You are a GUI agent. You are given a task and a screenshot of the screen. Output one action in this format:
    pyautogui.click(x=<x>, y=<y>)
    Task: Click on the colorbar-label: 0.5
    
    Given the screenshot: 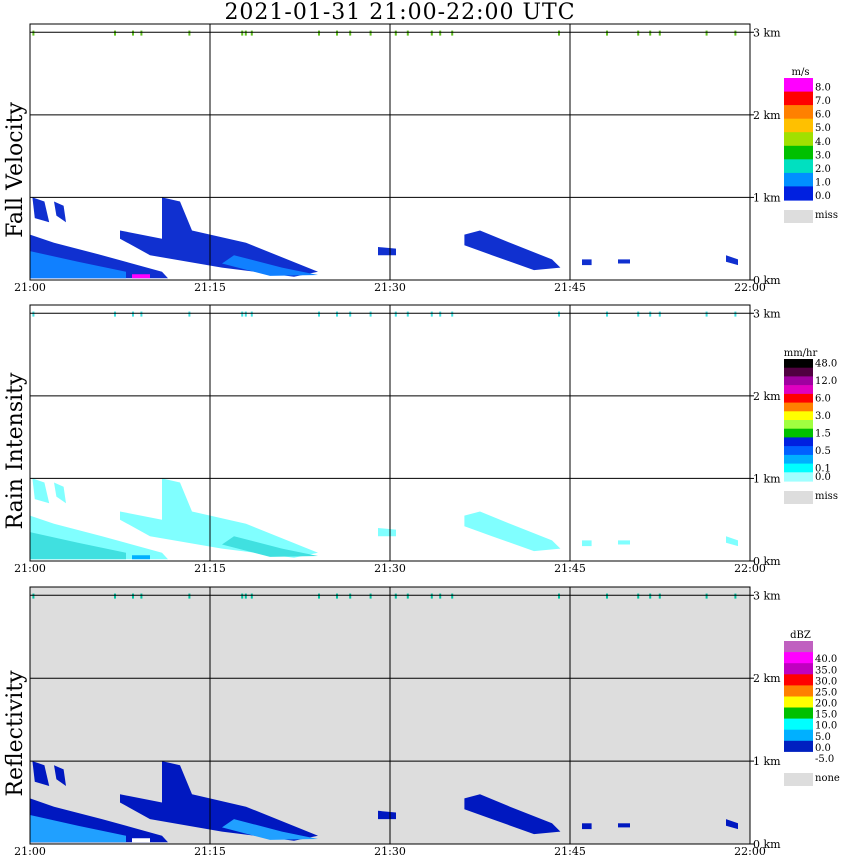 What is the action you would take?
    pyautogui.click(x=823, y=451)
    